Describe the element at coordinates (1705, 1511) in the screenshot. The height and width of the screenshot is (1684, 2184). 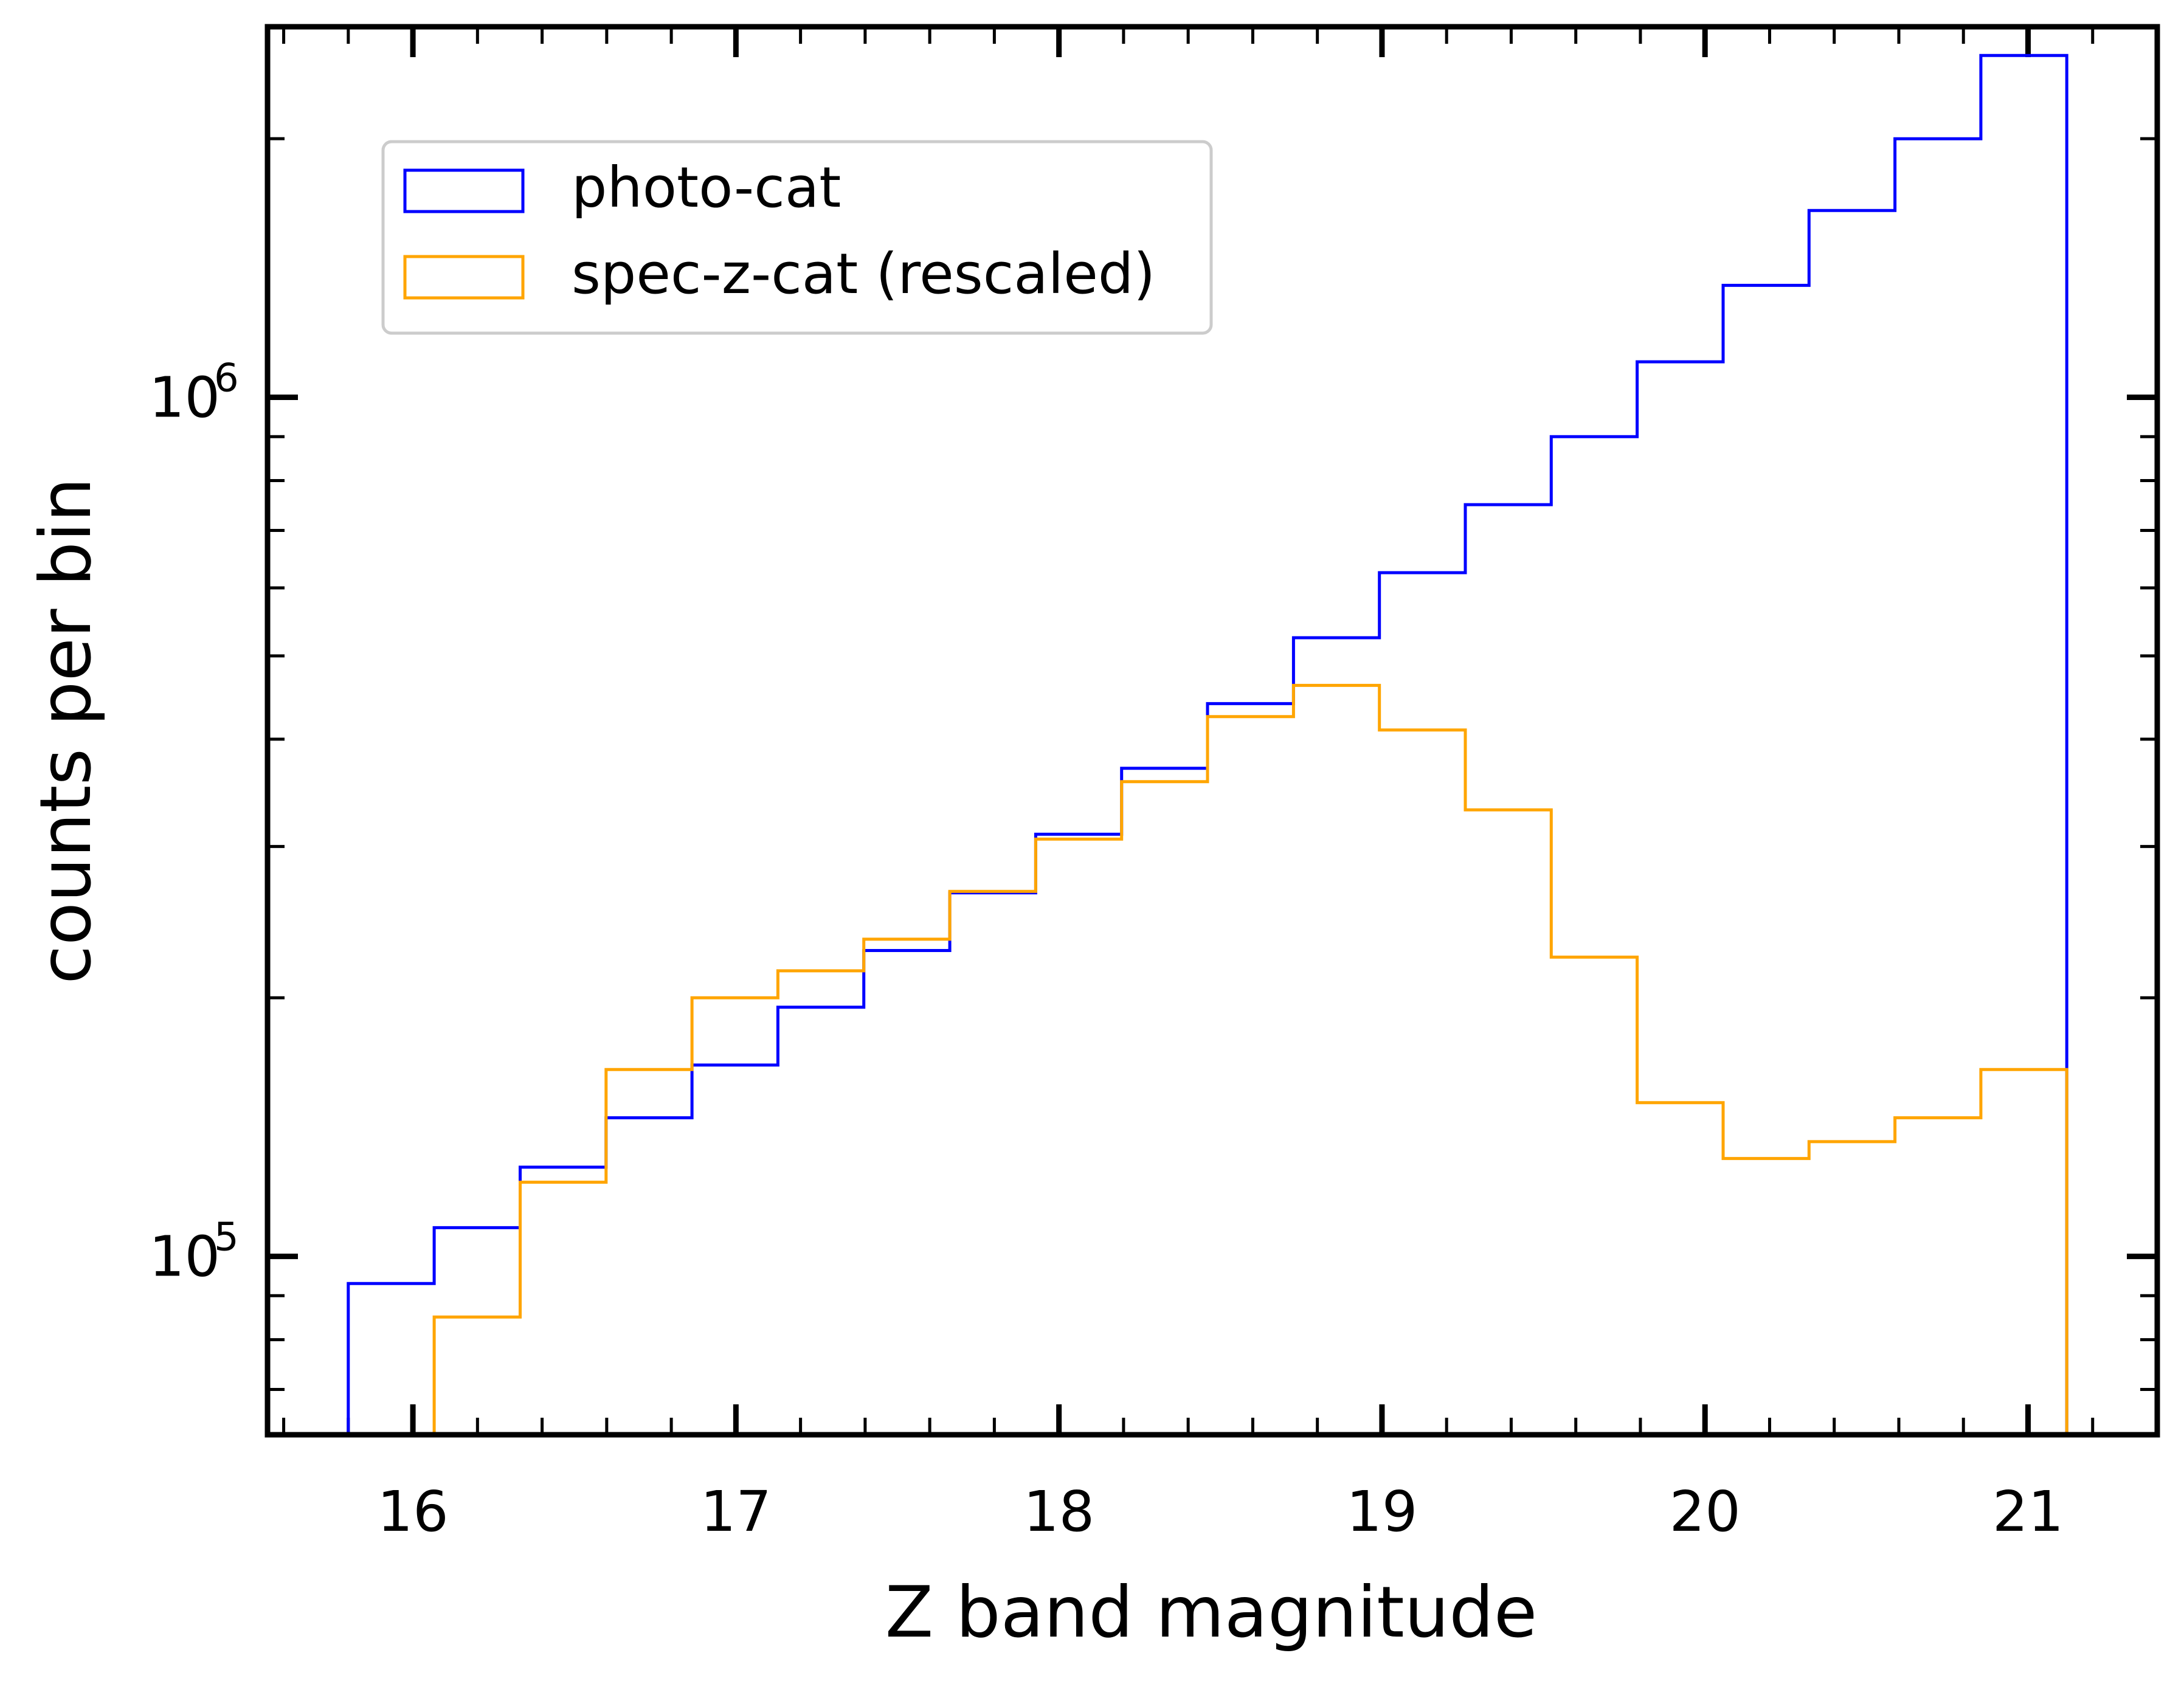
I see `x-tick-label: 20` at that location.